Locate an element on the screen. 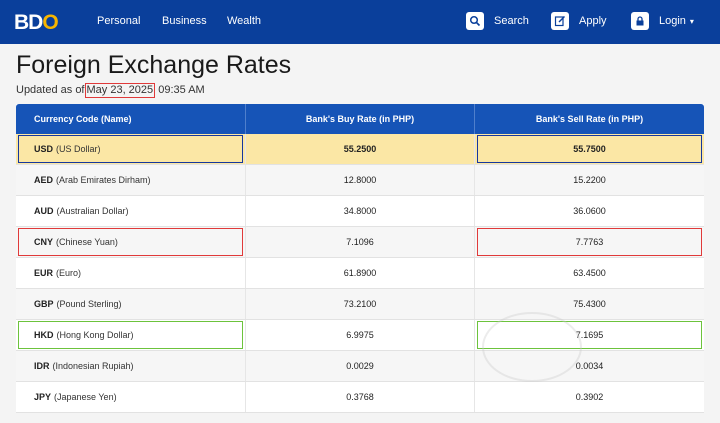 The image size is (720, 423). apply-label: Apply is located at coordinates (593, 21).